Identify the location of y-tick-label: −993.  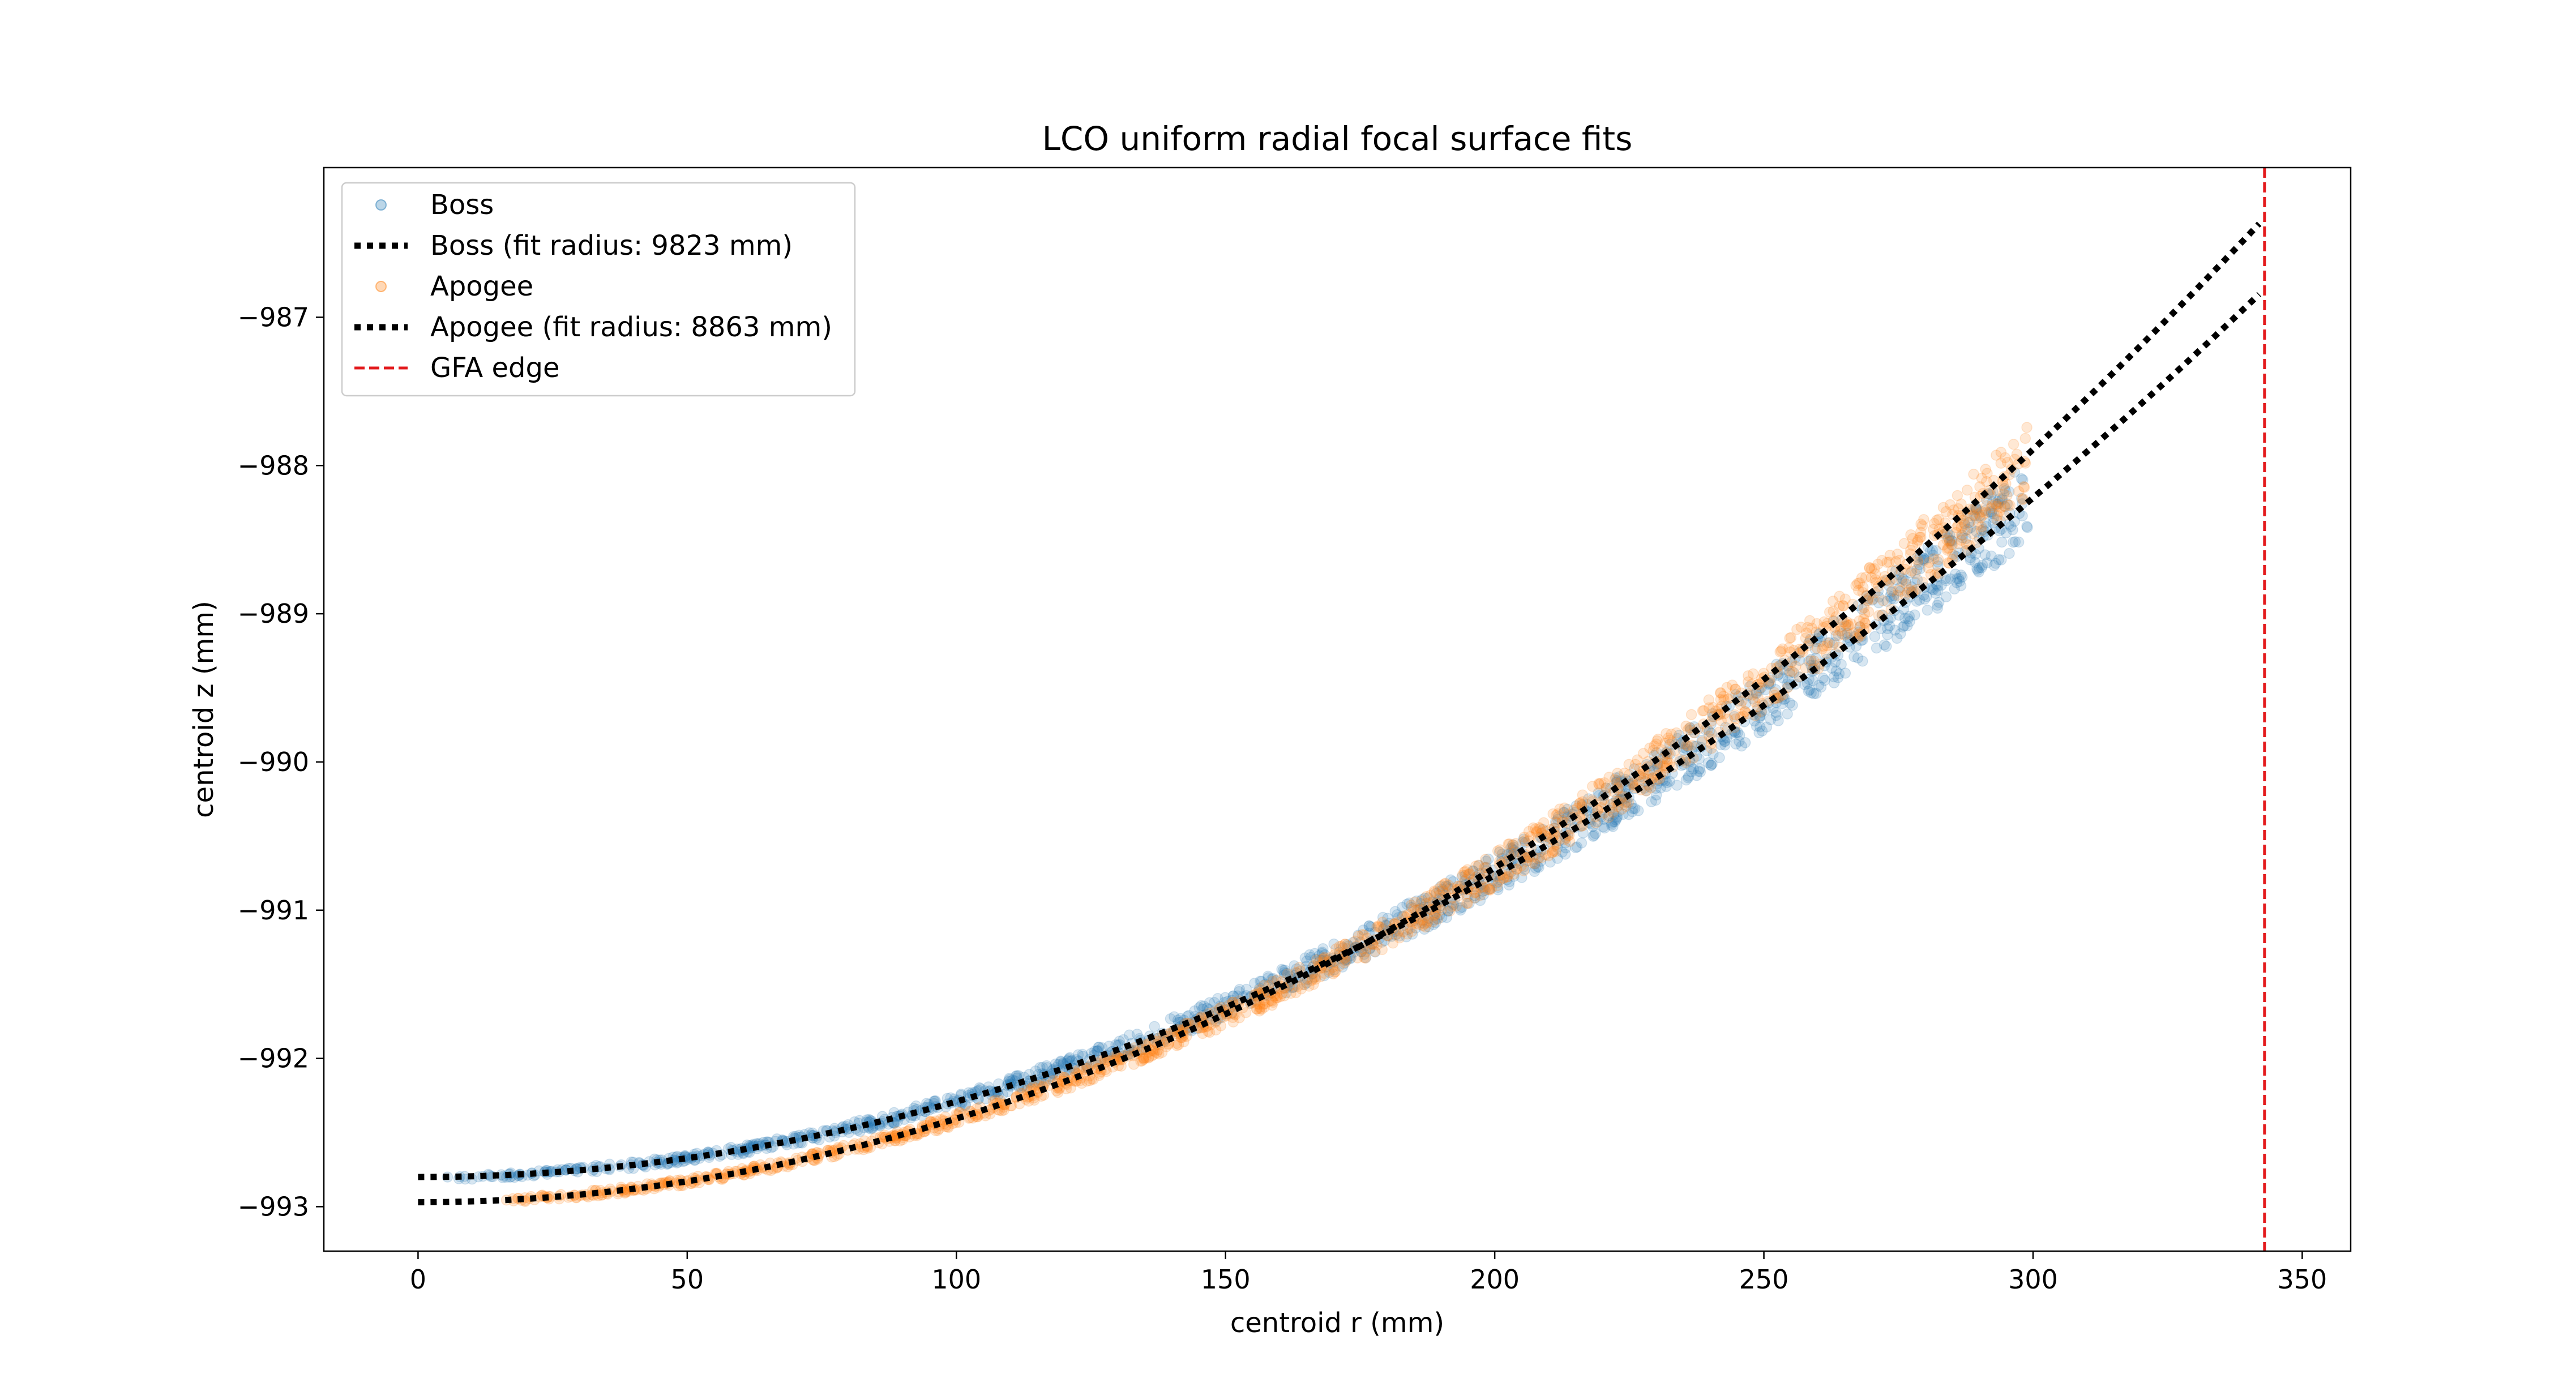
(273, 1206).